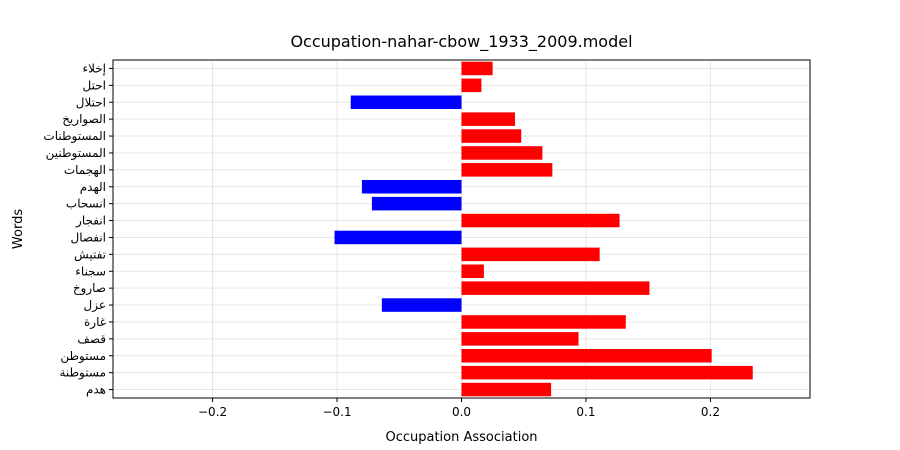 The width and height of the screenshot is (900, 450). What do you see at coordinates (93, 187) in the screenshot?
I see `y-tick-label: الهدم` at bounding box center [93, 187].